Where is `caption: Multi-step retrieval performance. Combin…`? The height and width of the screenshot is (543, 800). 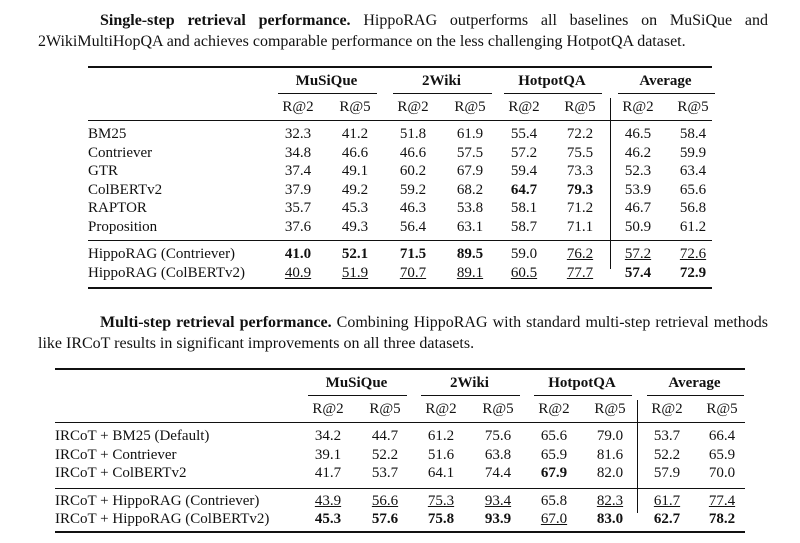 caption: Multi-step retrieval performance. Combin… is located at coordinates (403, 333).